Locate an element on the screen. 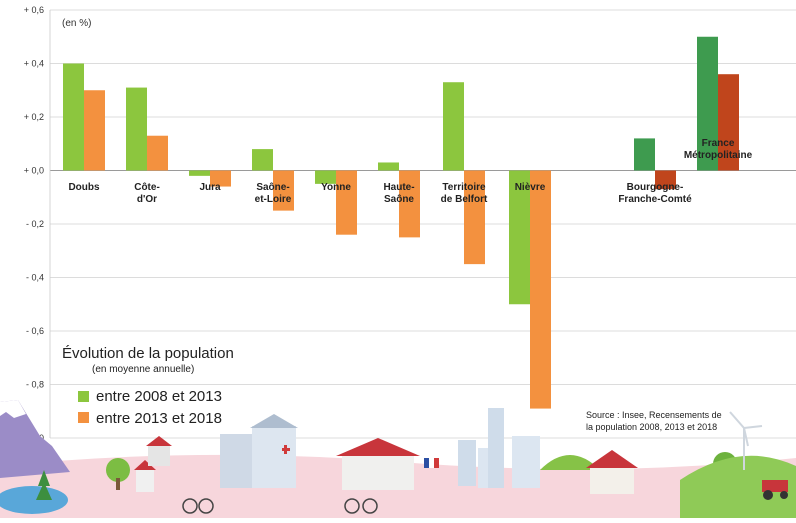 This screenshot has width=796, height=523. y-tick-label: + 0,6 is located at coordinates (34, 10).